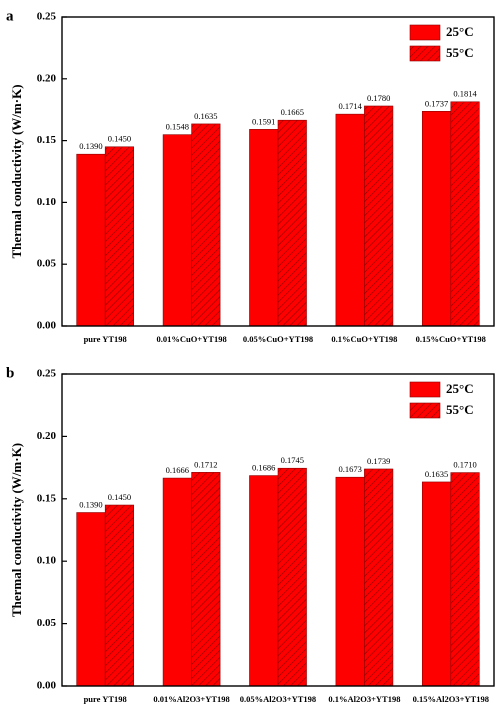  Describe the element at coordinates (205, 464) in the screenshot. I see `value-label: 0.1712` at that location.